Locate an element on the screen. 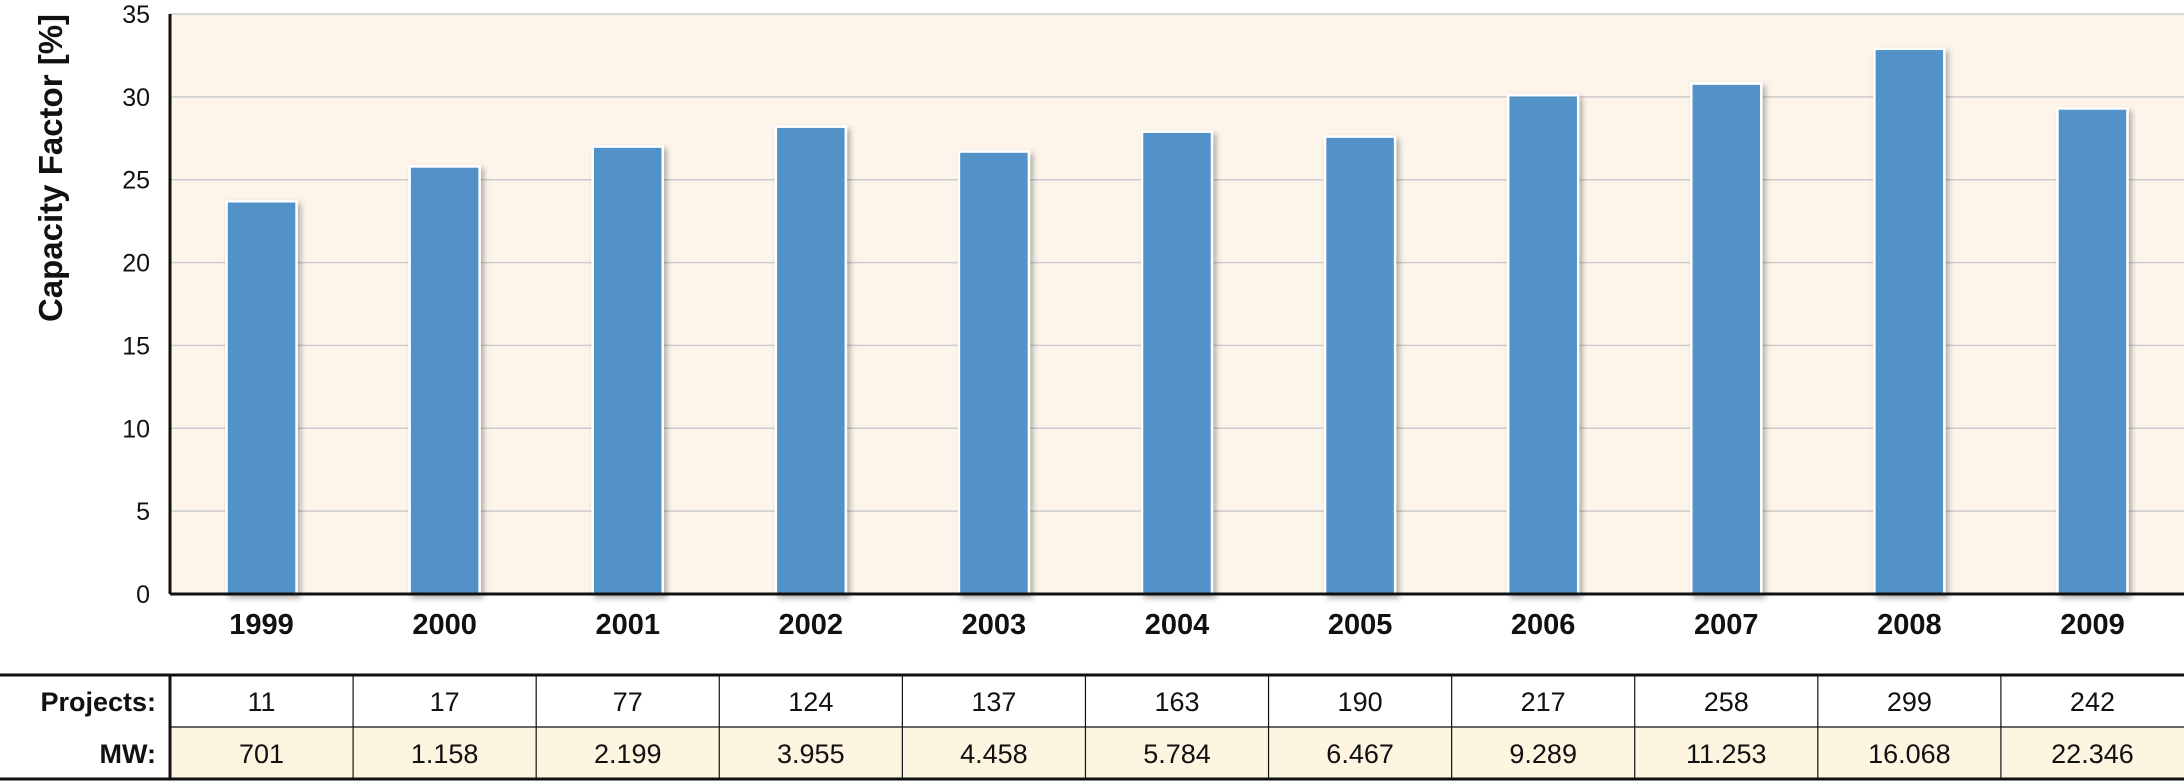 Image resolution: width=2184 pixels, height=783 pixels. y-tick-labels: 0 5 10 15 20 25 30 35 is located at coordinates (136, 305).